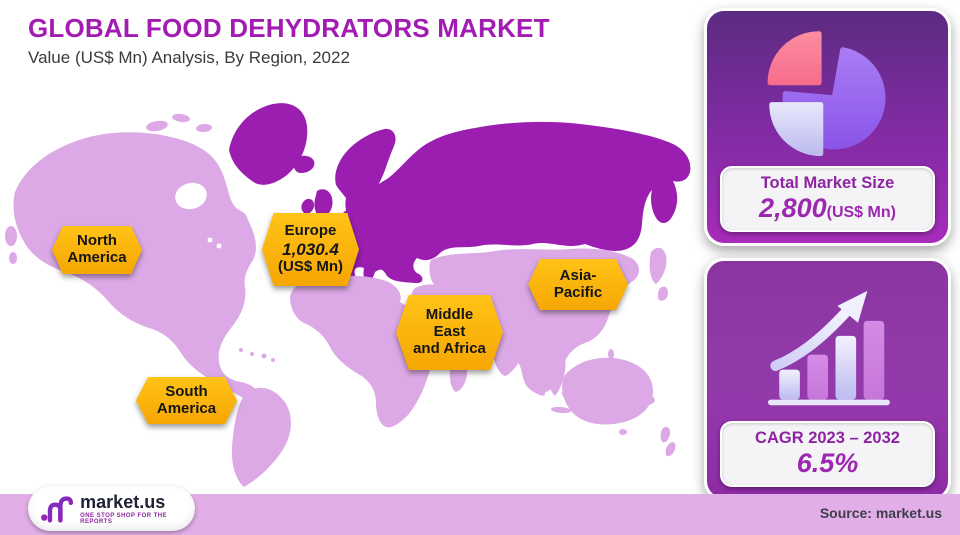 Image resolution: width=960 pixels, height=535 pixels. I want to click on marketus-logo: market.us ONE STOP SHOP FOR THE REPORTS, so click(111, 508).